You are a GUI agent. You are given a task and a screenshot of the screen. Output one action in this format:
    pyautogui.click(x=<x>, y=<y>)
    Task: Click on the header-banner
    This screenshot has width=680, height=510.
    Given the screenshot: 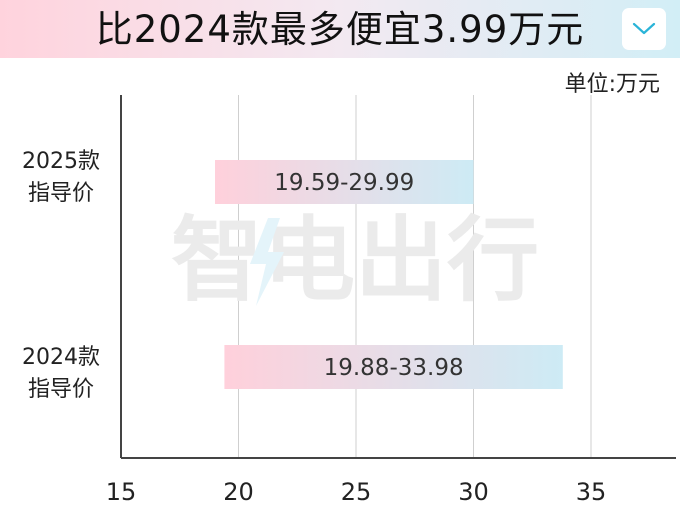 What is the action you would take?
    pyautogui.click(x=340, y=29)
    